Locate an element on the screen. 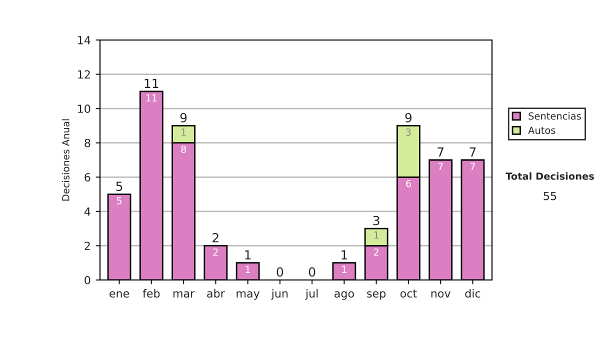 The width and height of the screenshot is (600, 340). x-tick-label: ene is located at coordinates (120, 294).